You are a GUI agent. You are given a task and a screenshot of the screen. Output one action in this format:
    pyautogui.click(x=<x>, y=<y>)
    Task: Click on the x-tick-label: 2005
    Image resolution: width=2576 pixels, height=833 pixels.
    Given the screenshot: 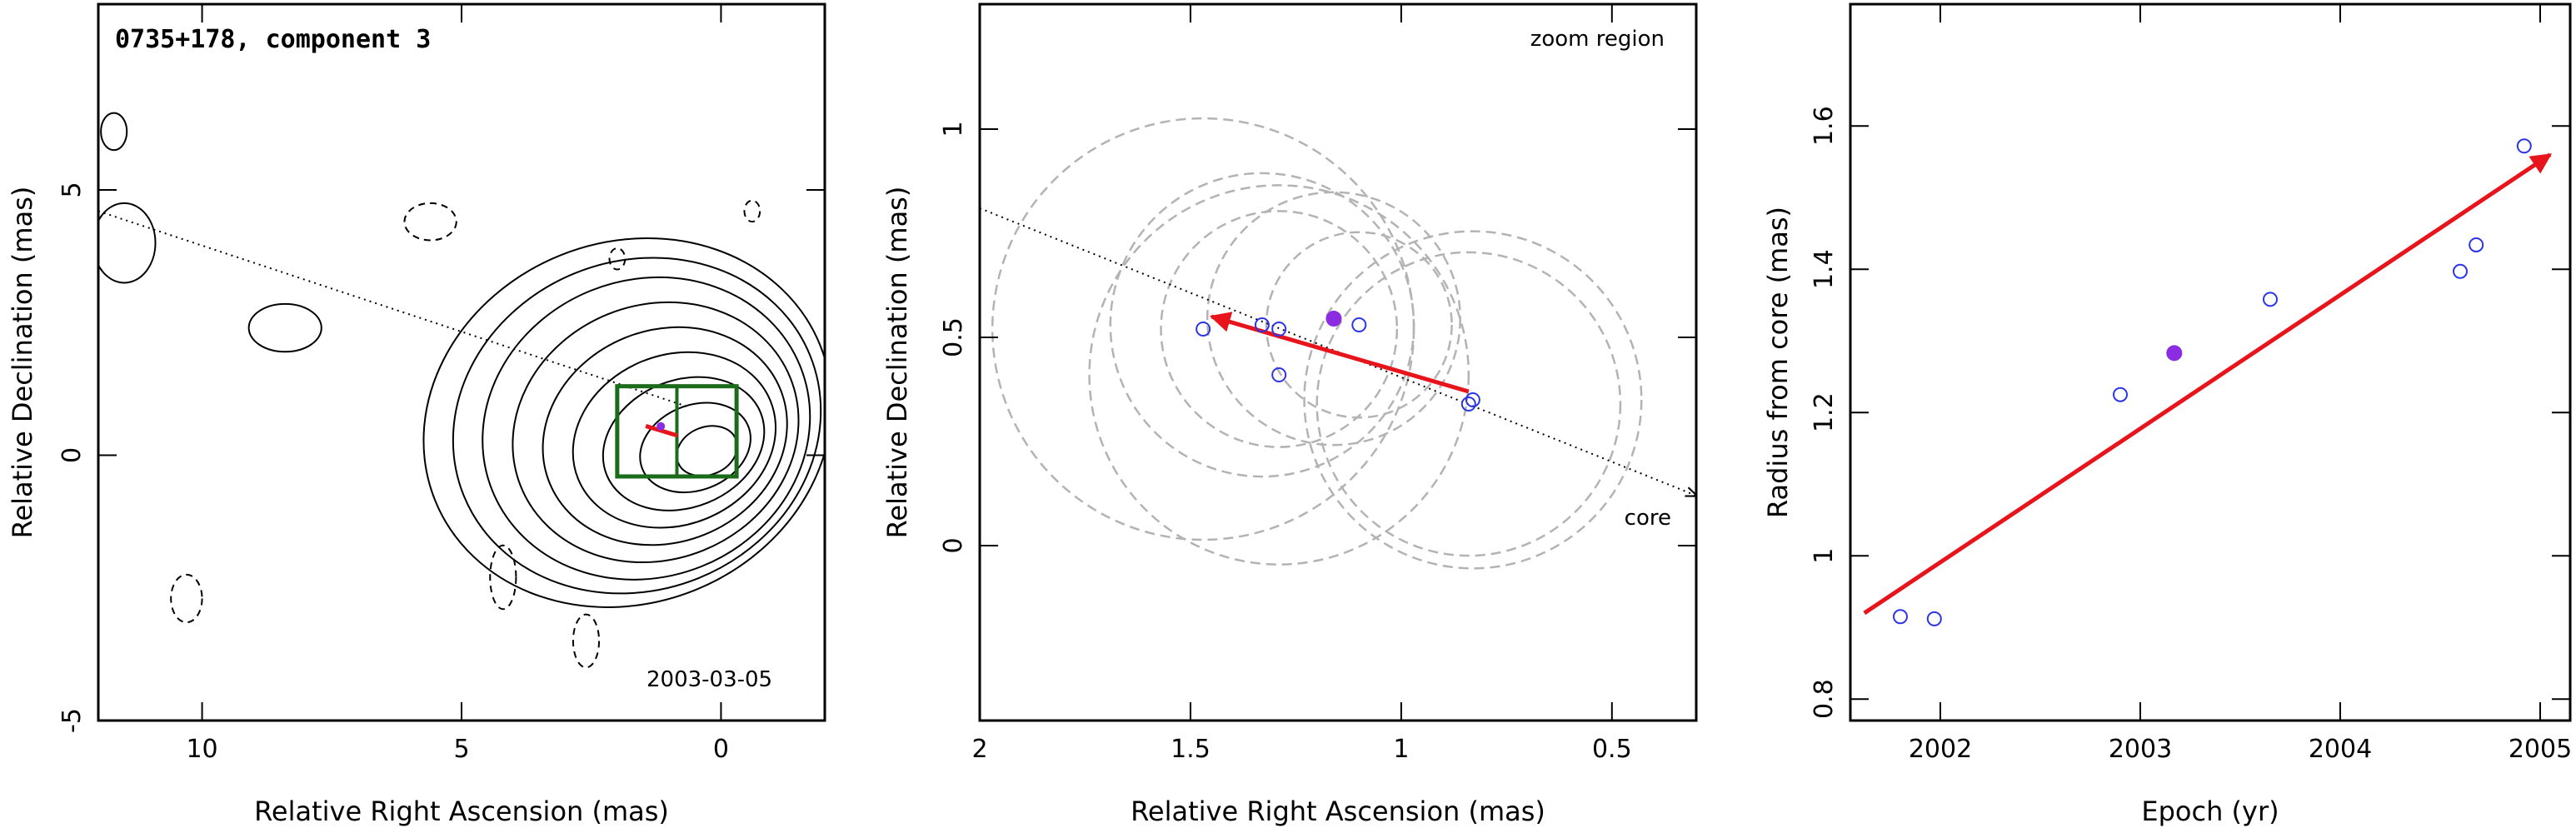 What is the action you would take?
    pyautogui.click(x=2540, y=749)
    